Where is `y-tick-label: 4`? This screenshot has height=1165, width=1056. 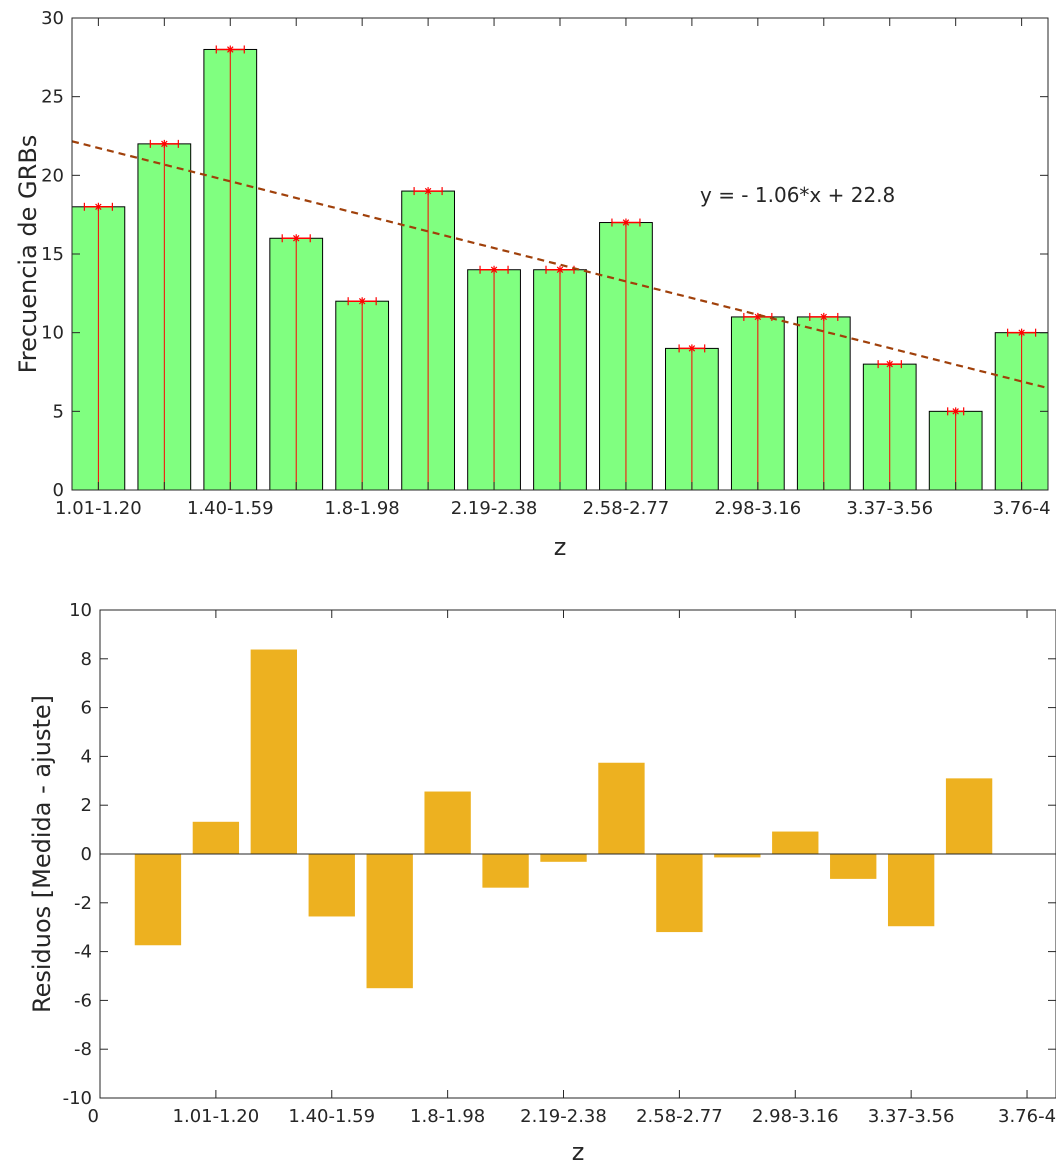 y-tick-label: 4 is located at coordinates (86, 756).